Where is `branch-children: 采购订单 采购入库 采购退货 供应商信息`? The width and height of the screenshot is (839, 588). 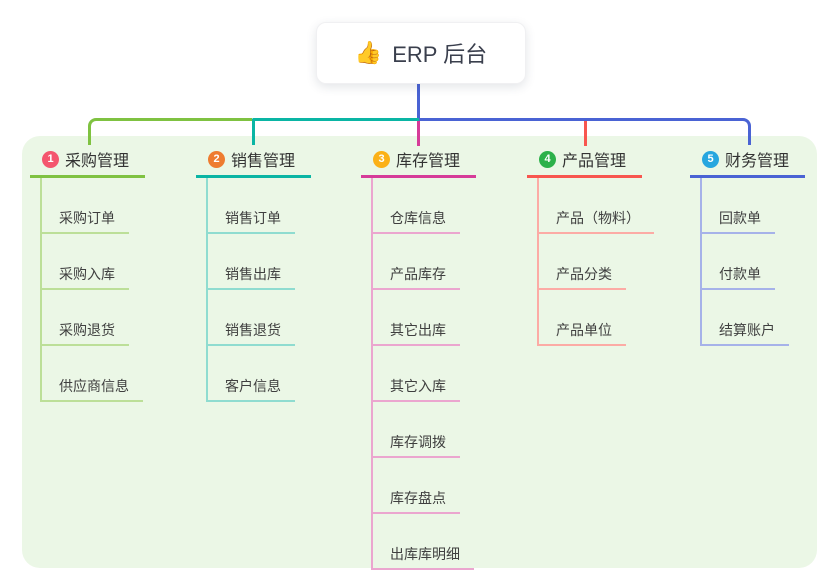 branch-children: 采购订单 采购入库 采购退货 供应商信息 is located at coordinates (91, 290).